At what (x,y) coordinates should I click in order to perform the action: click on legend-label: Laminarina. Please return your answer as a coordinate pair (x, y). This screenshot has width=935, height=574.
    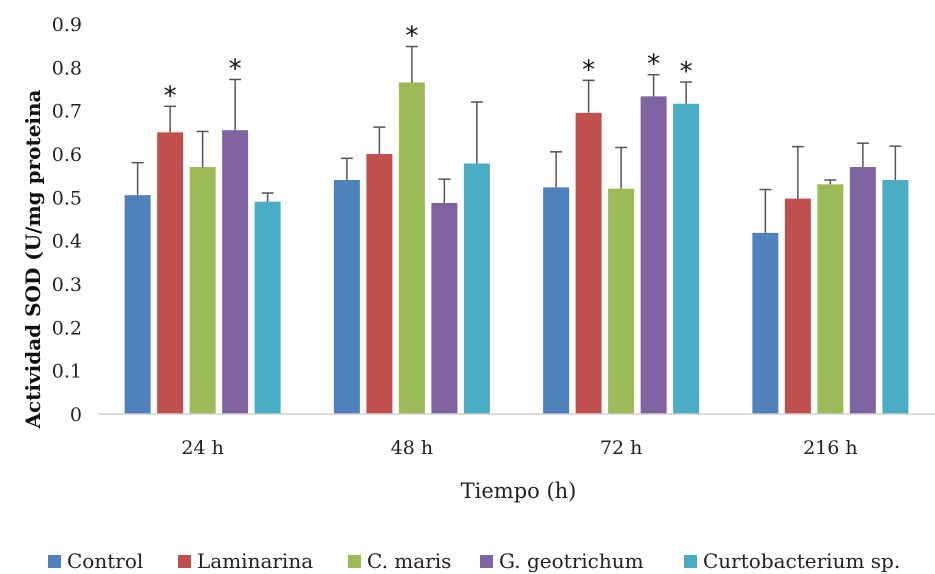
    Looking at the image, I should click on (255, 561).